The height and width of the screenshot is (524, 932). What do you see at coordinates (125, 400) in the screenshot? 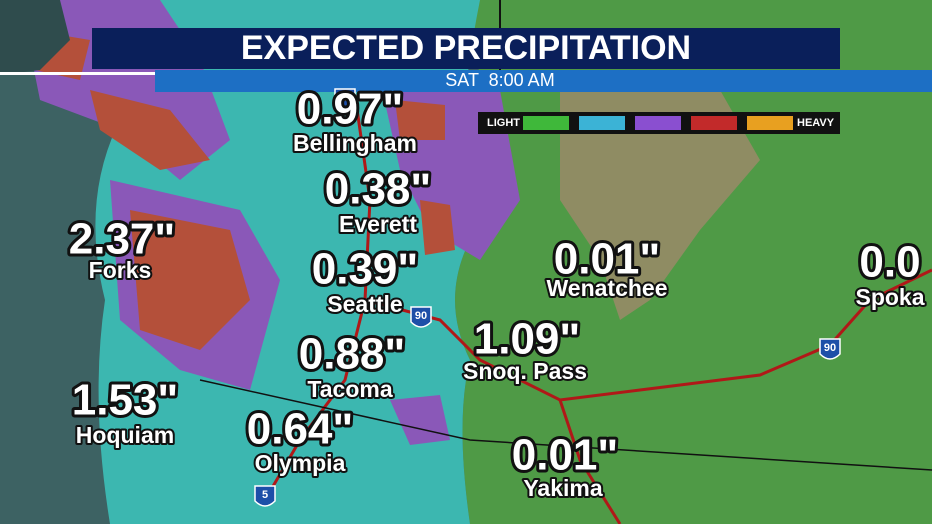
I see `precip-amount: 1.53"` at bounding box center [125, 400].